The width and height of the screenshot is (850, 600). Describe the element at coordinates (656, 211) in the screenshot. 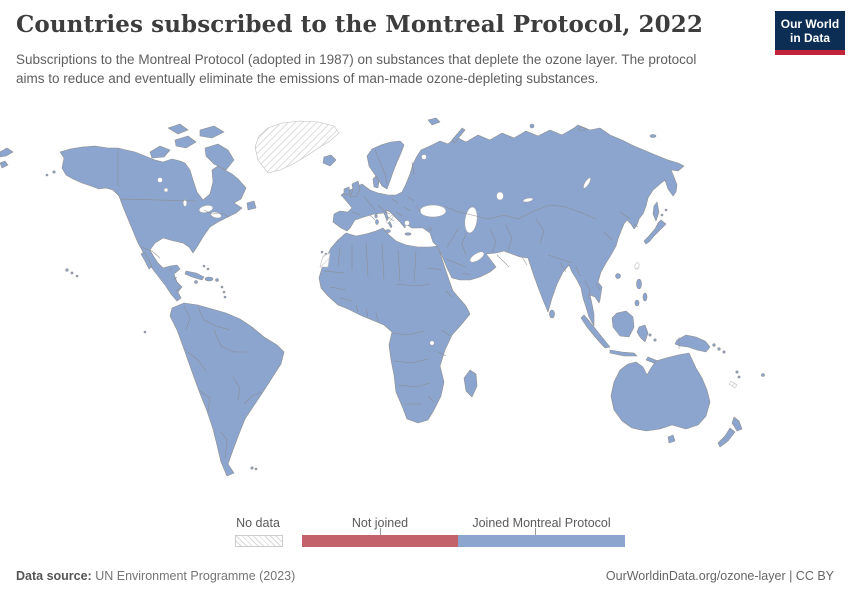

I see `region-sakhalin` at that location.